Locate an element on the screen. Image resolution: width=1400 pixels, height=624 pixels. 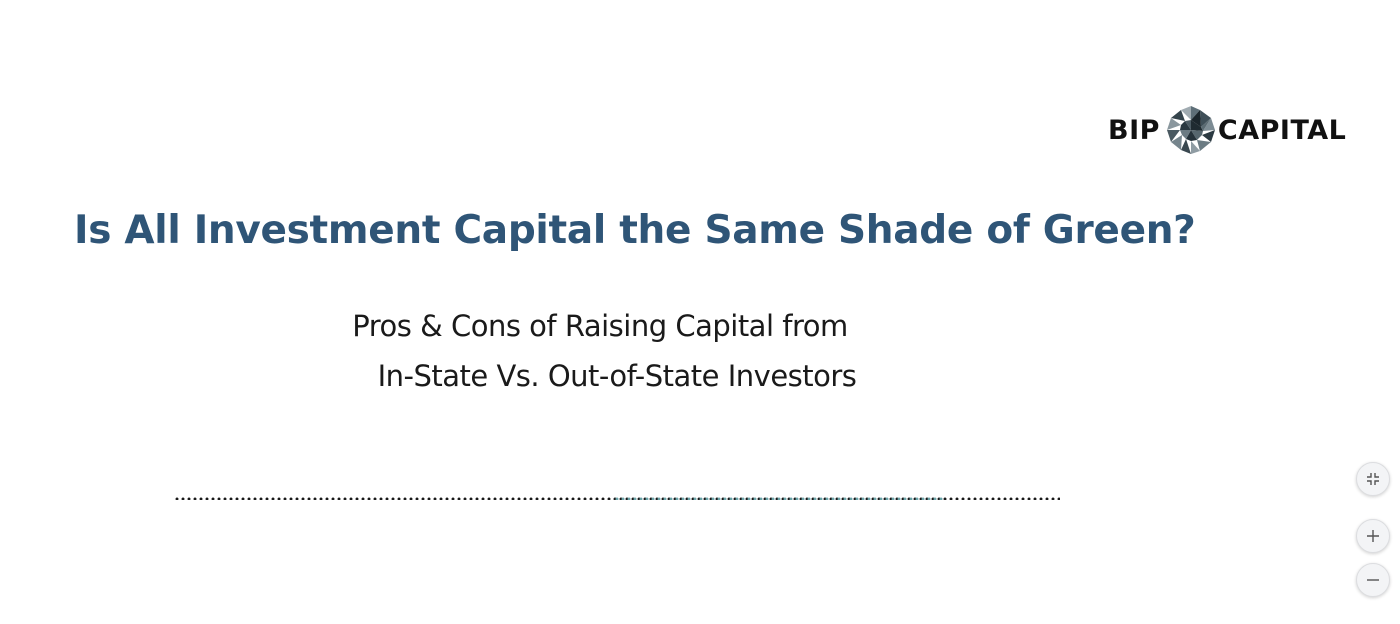
logo-polygon-icon is located at coordinates (1190, 130).